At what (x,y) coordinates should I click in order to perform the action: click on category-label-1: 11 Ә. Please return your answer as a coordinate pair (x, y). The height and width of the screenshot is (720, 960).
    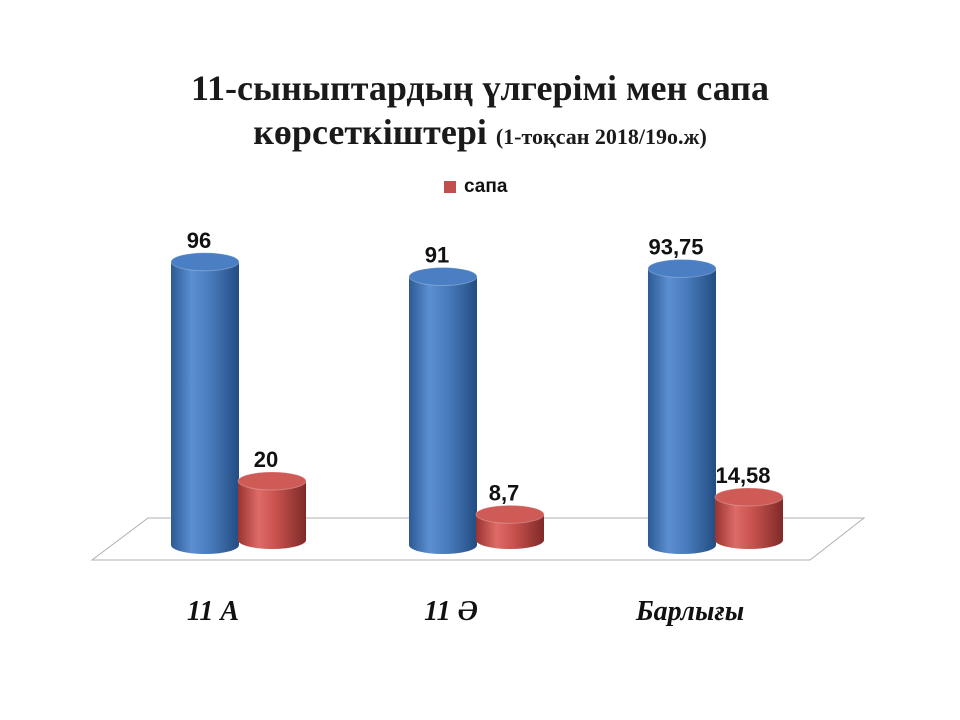
    Looking at the image, I should click on (451, 611).